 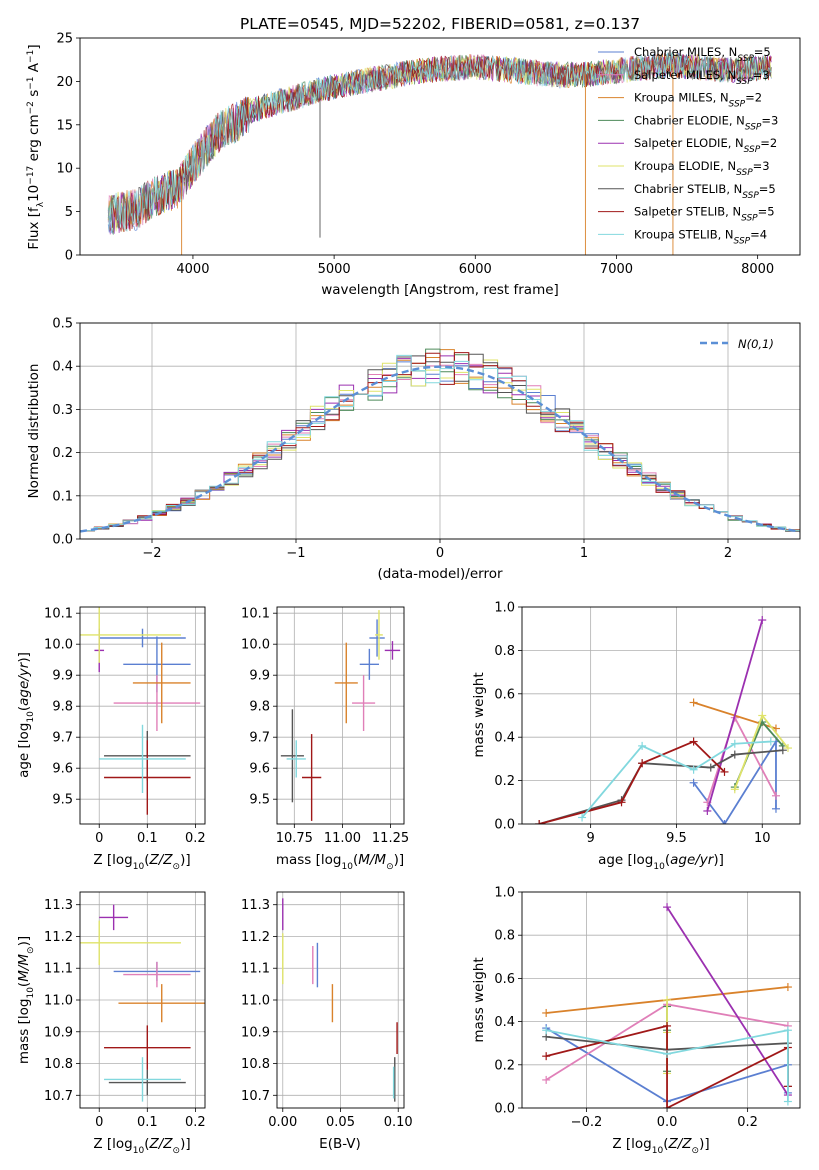 What do you see at coordinates (192, 269) in the screenshot?
I see `x-tick-label: 4000` at bounding box center [192, 269].